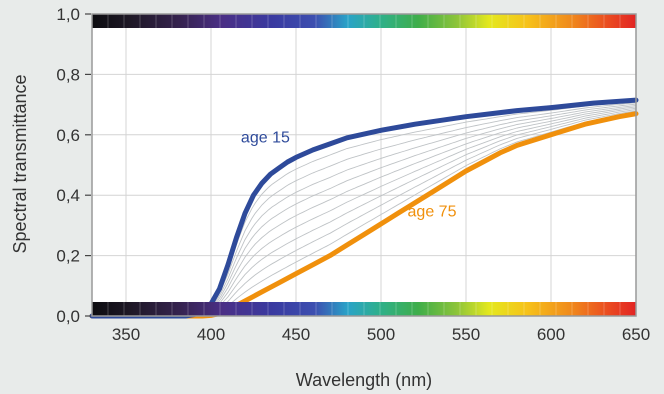  What do you see at coordinates (432, 211) in the screenshot?
I see `annotation-label-old: age 75` at bounding box center [432, 211].